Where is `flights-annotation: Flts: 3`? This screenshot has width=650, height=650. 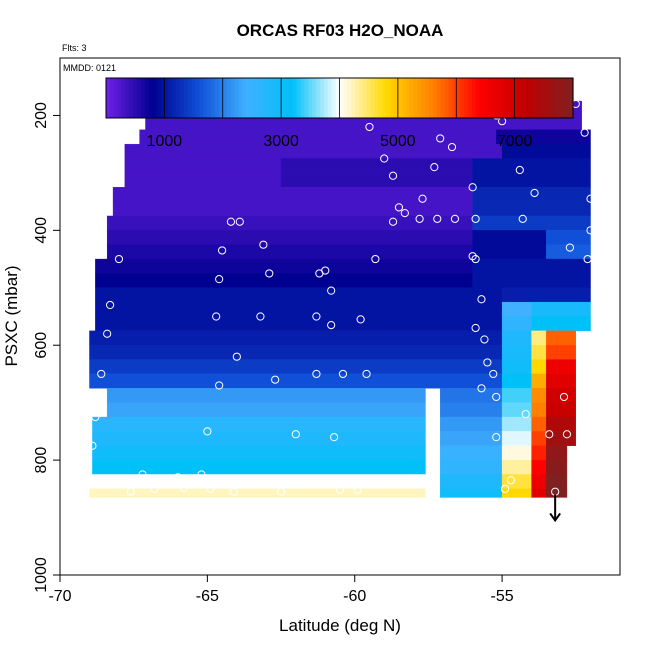
flights-annotation: Flts: 3 is located at coordinates (74, 48).